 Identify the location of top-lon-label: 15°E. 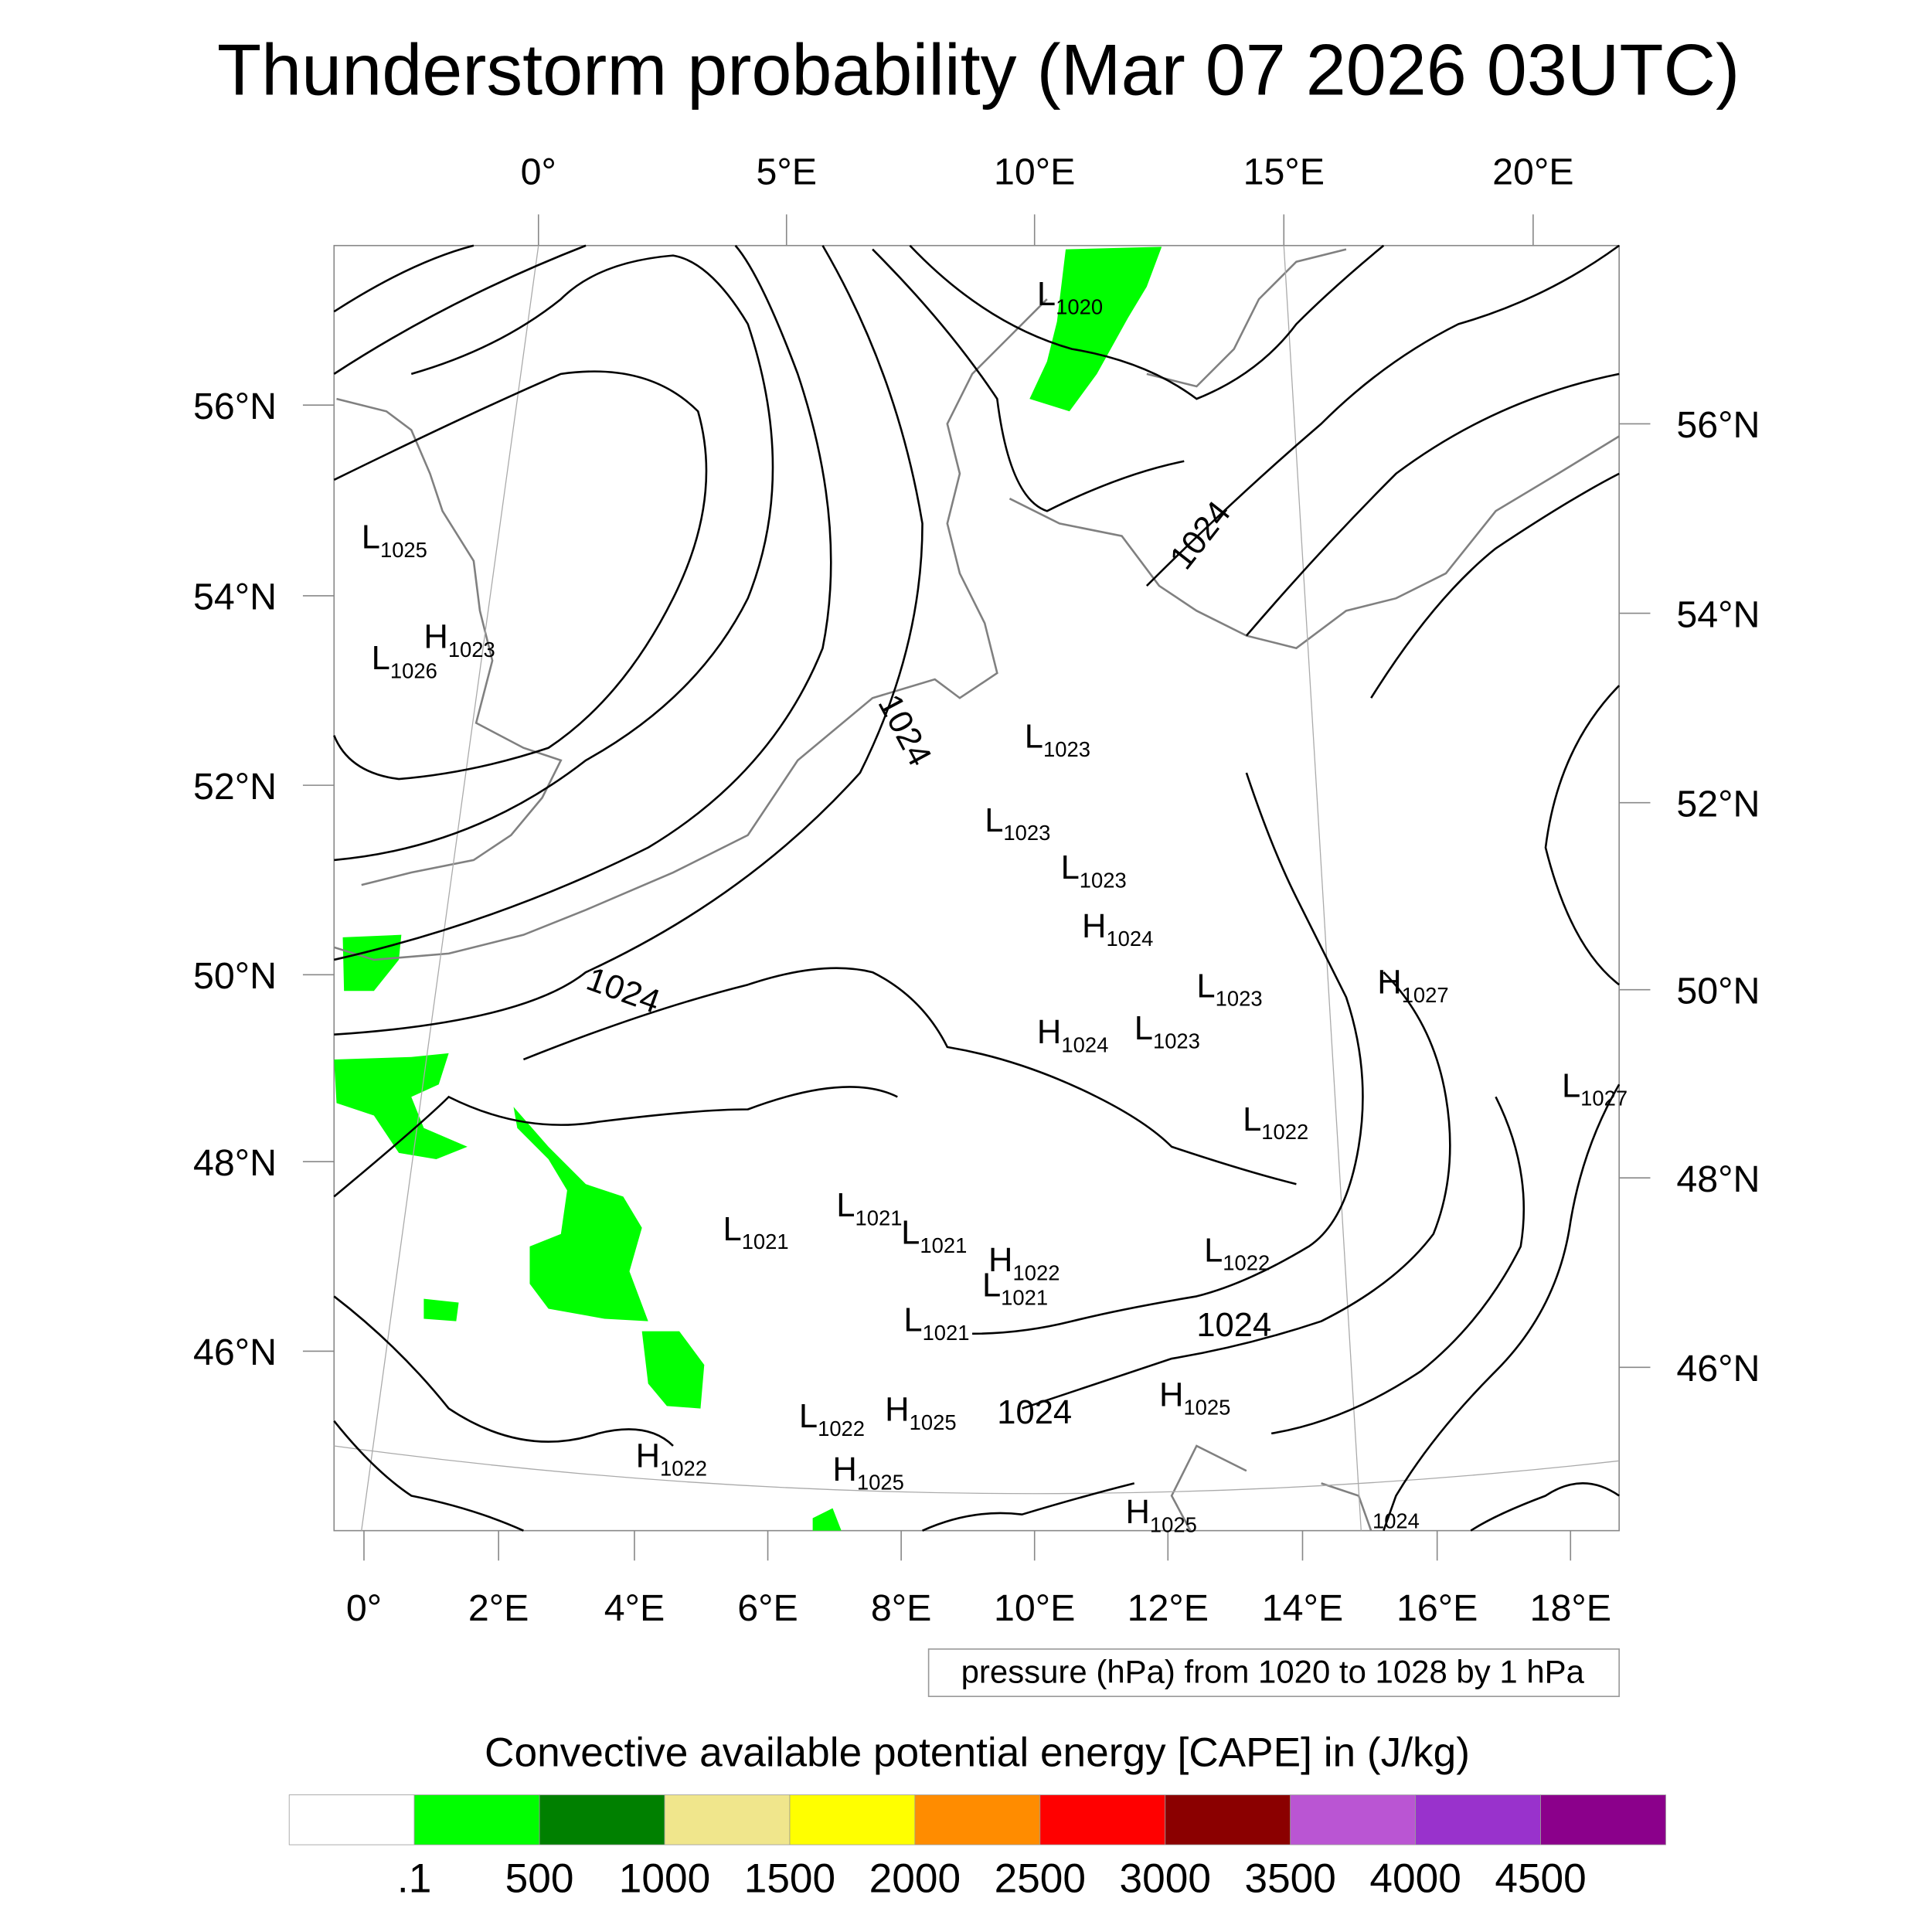
(1284, 172).